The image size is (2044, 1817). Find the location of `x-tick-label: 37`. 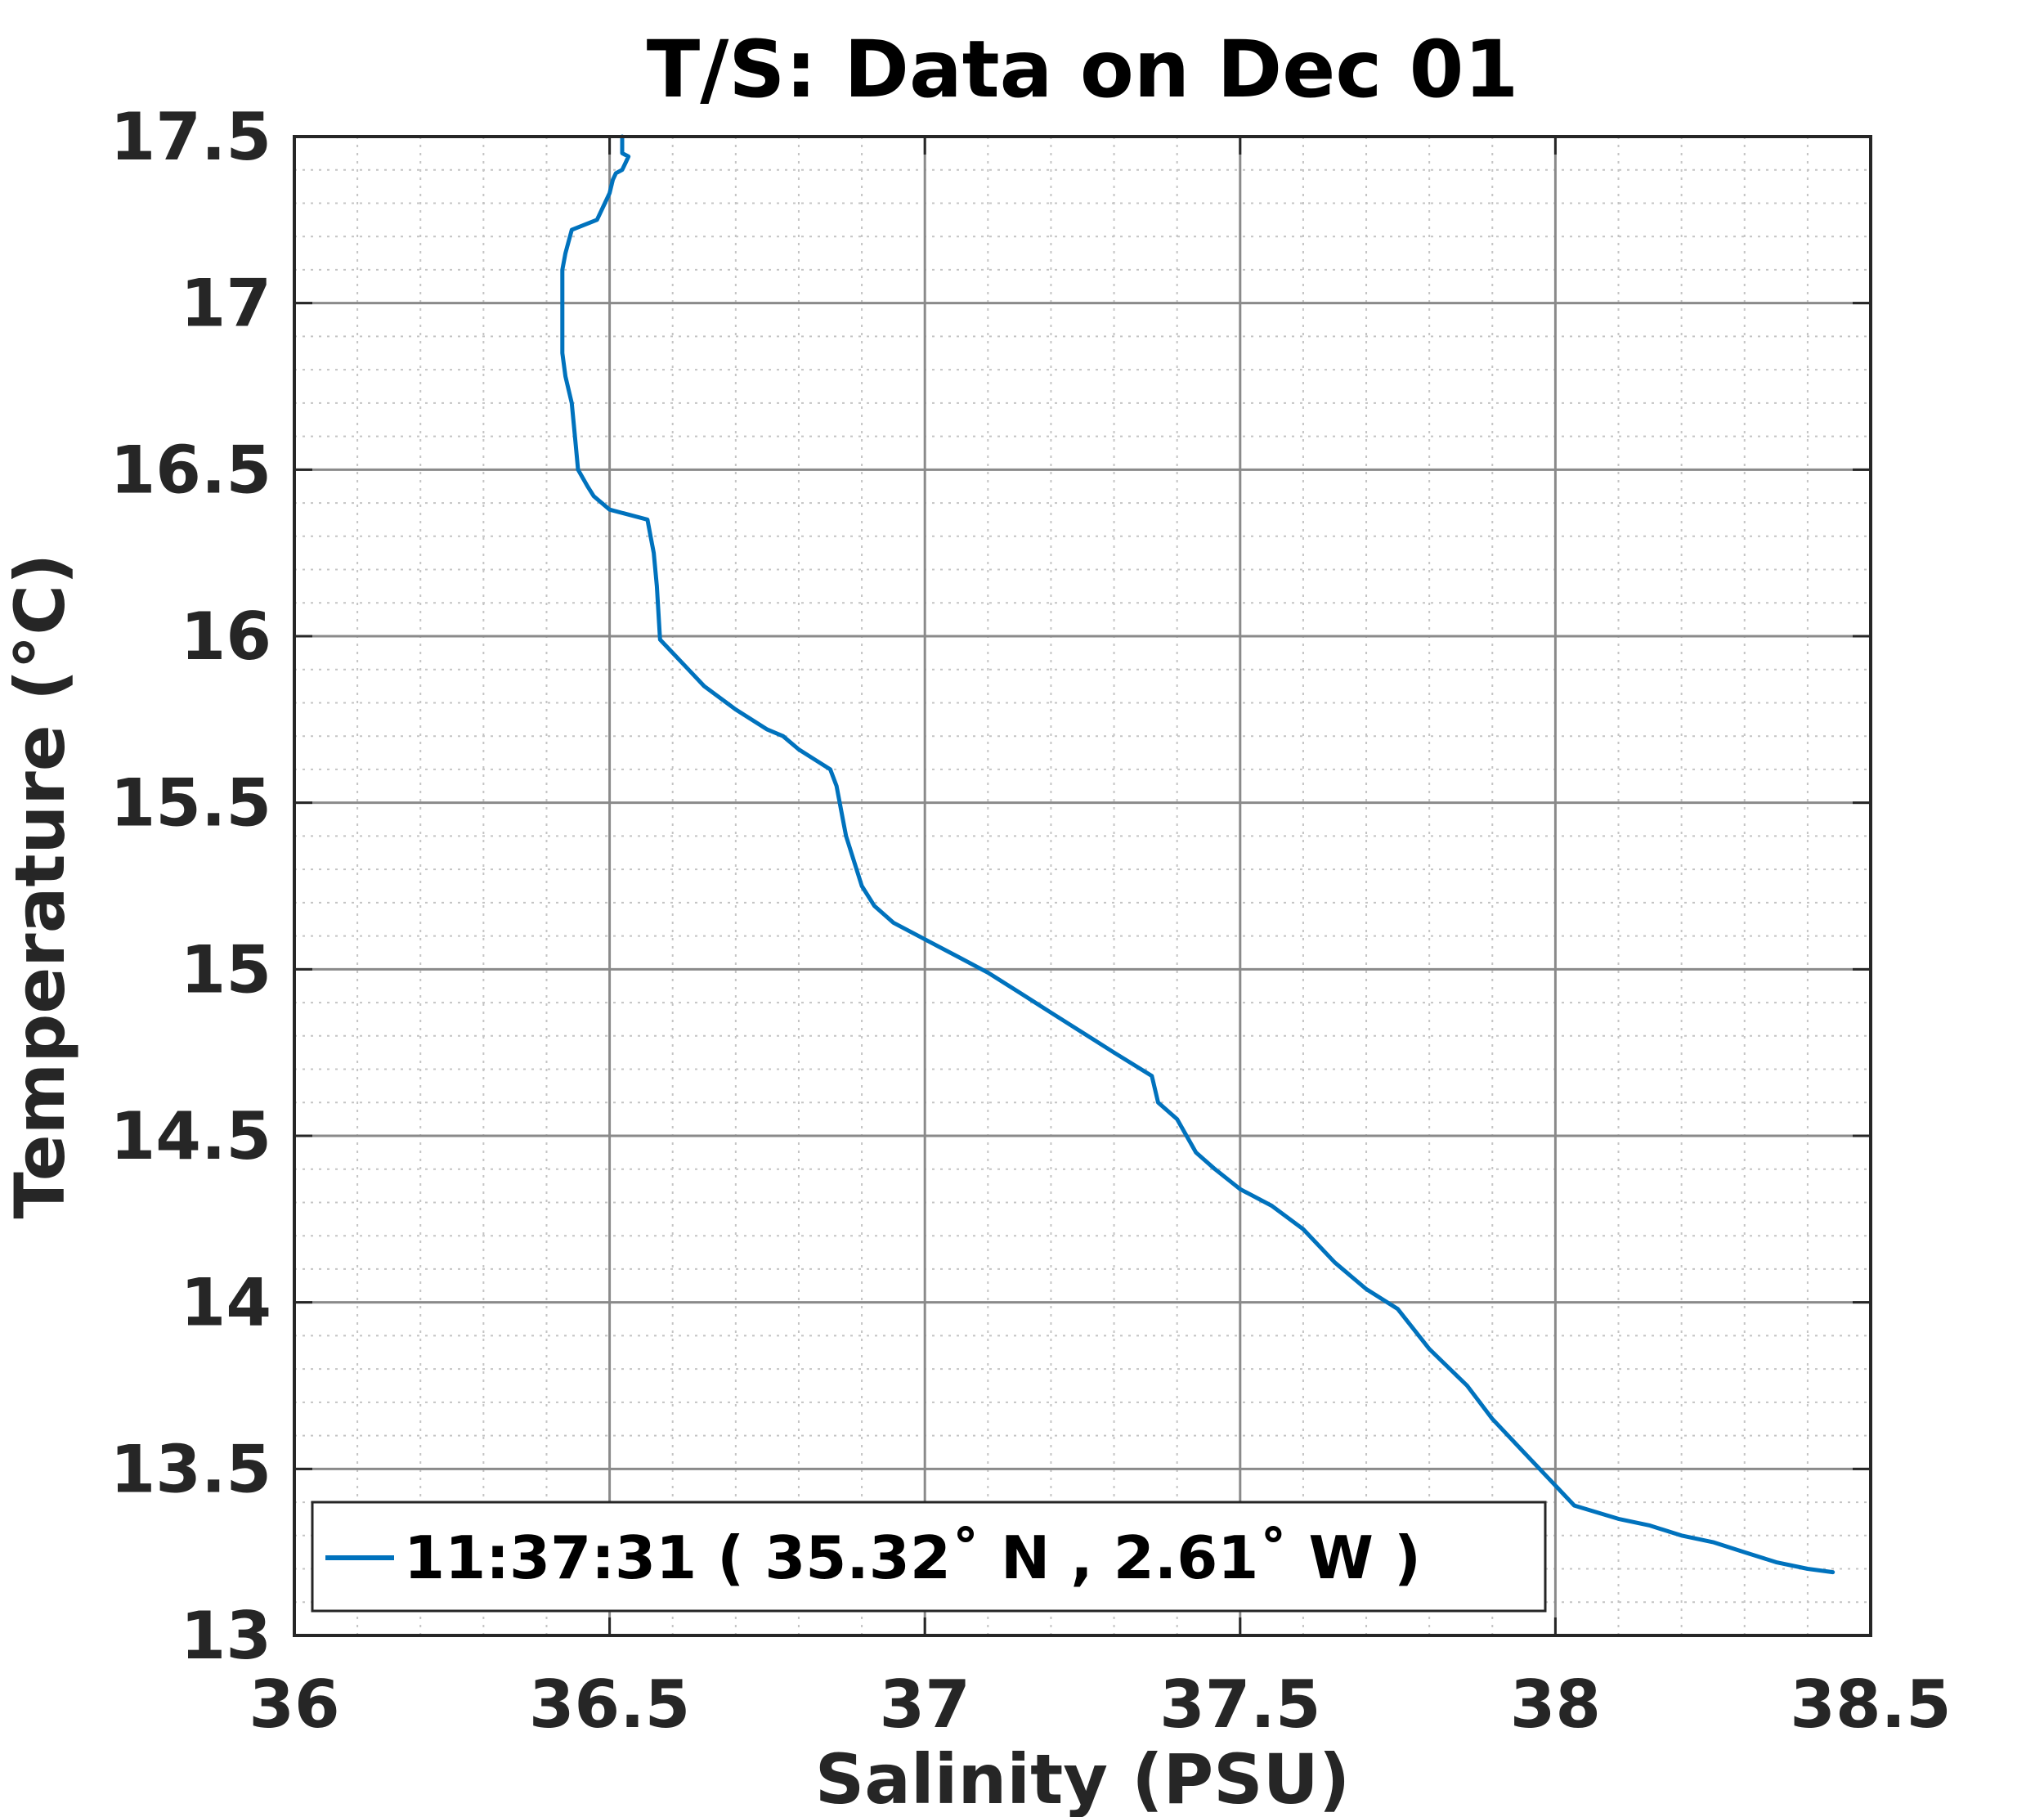

x-tick-label: 37 is located at coordinates (925, 1705).